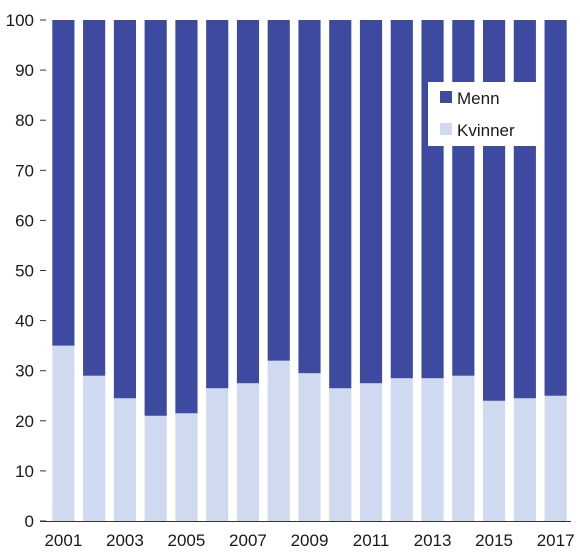 The width and height of the screenshot is (580, 560). I want to click on y-tick-label-20: 20, so click(24, 421).